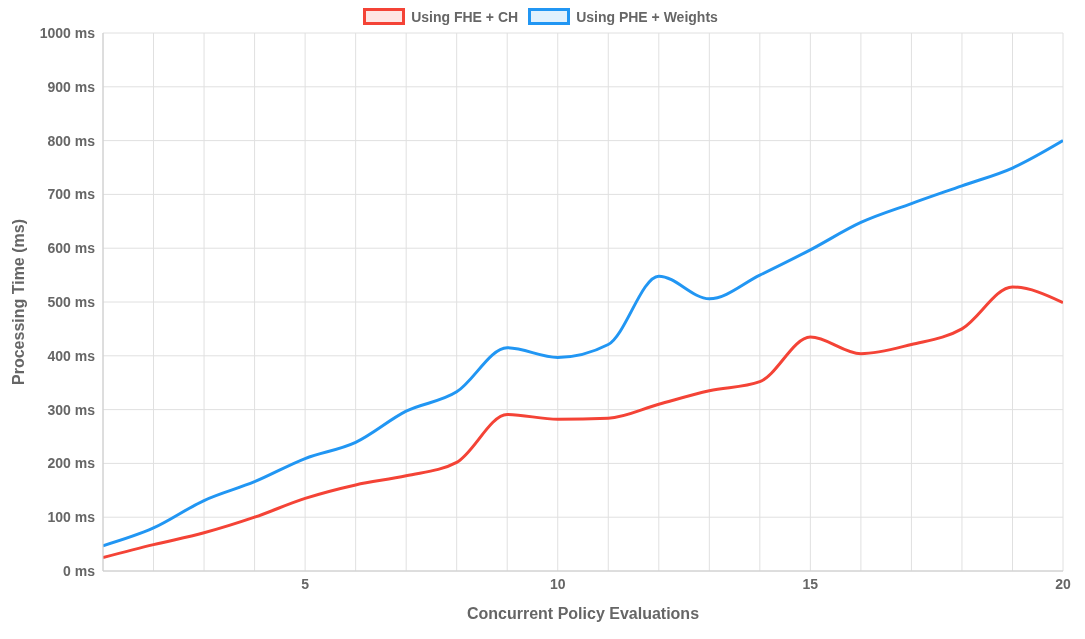 The width and height of the screenshot is (1085, 639). Describe the element at coordinates (557, 583) in the screenshot. I see `x-tick-label: 10` at that location.